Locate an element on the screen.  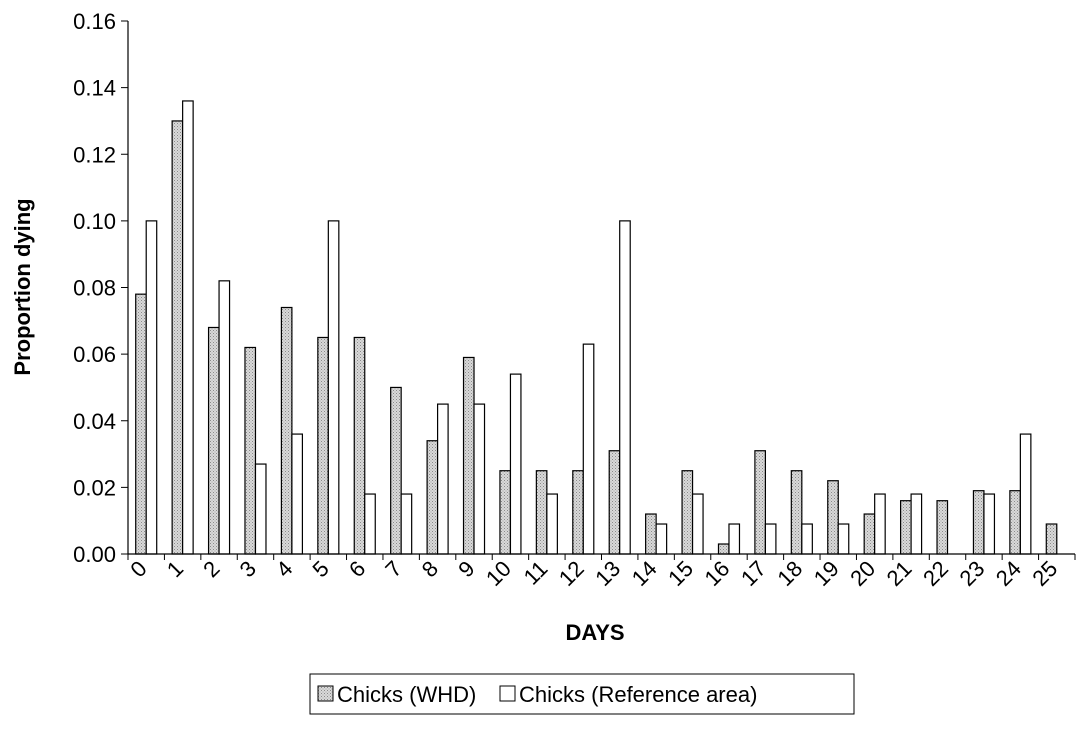
legend-box is located at coordinates (582, 694).